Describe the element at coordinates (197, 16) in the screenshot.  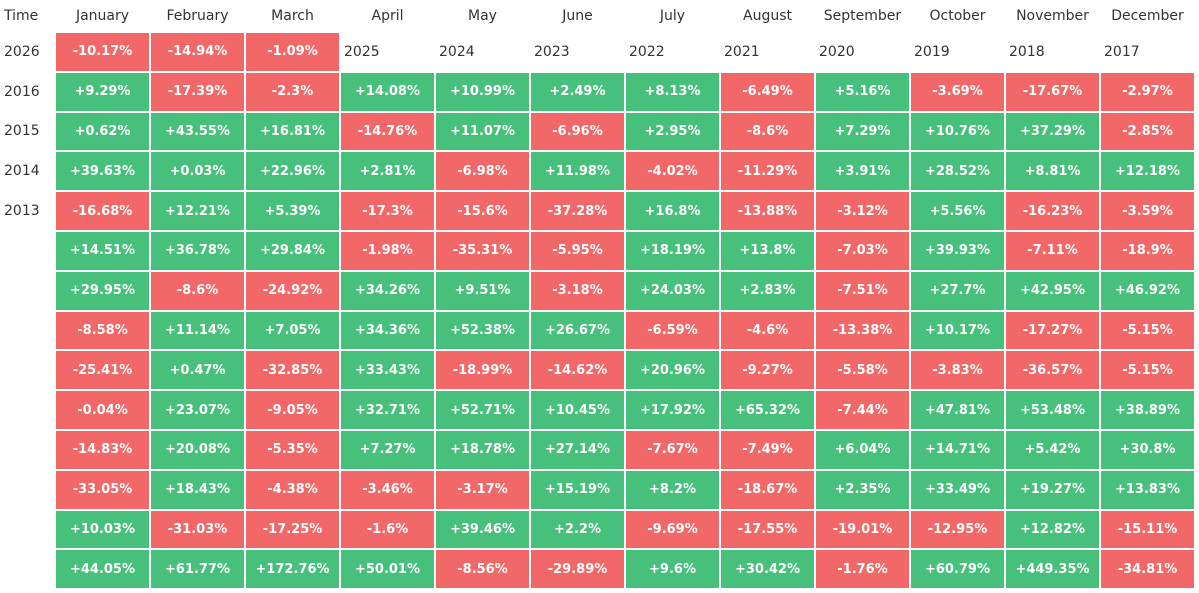
I see `column-header: February` at that location.